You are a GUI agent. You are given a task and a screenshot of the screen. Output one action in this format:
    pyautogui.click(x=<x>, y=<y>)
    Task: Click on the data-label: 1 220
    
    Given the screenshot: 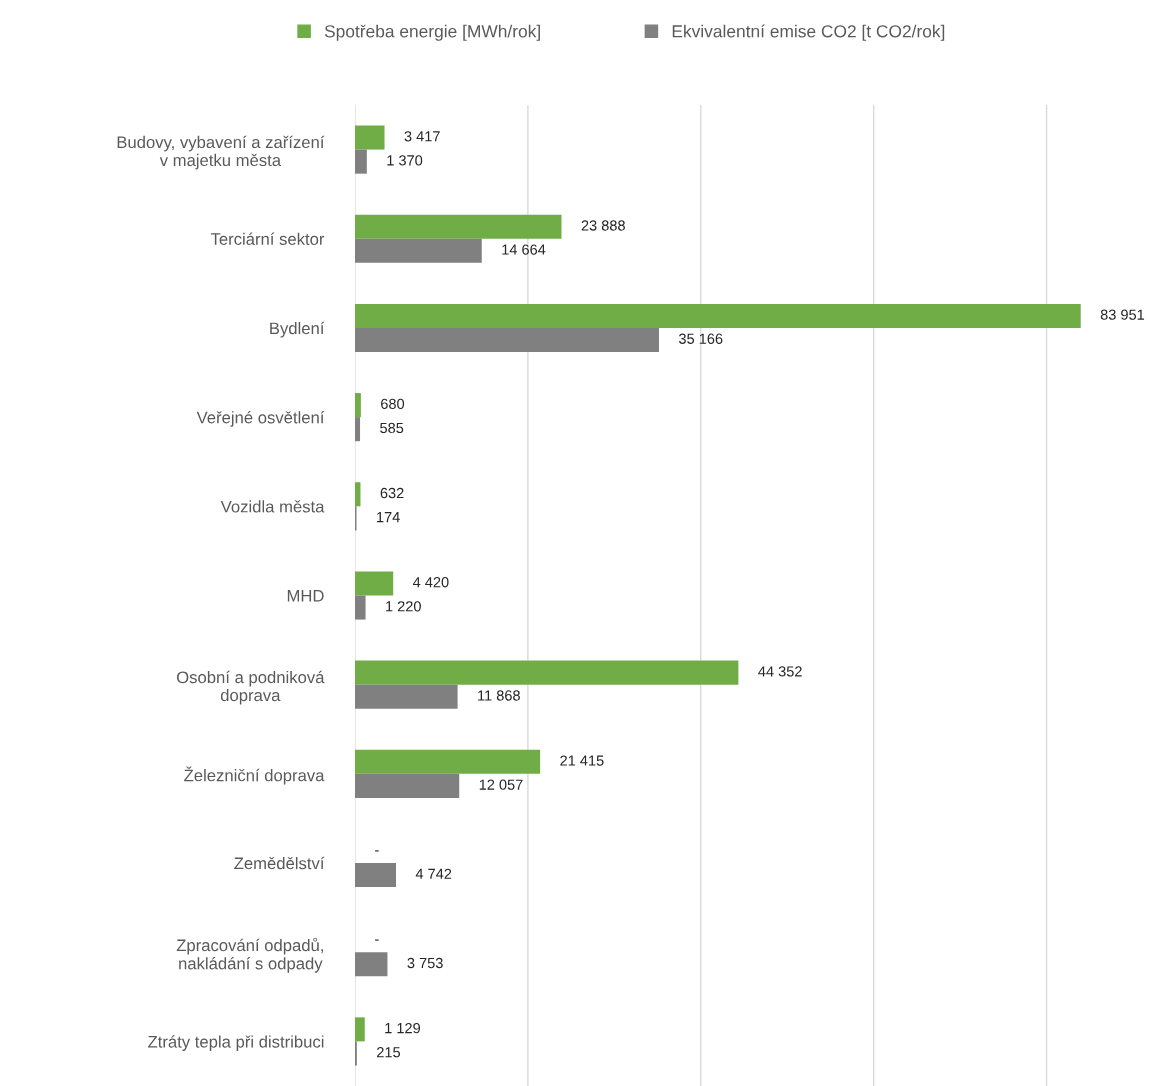 What is the action you would take?
    pyautogui.click(x=403, y=606)
    